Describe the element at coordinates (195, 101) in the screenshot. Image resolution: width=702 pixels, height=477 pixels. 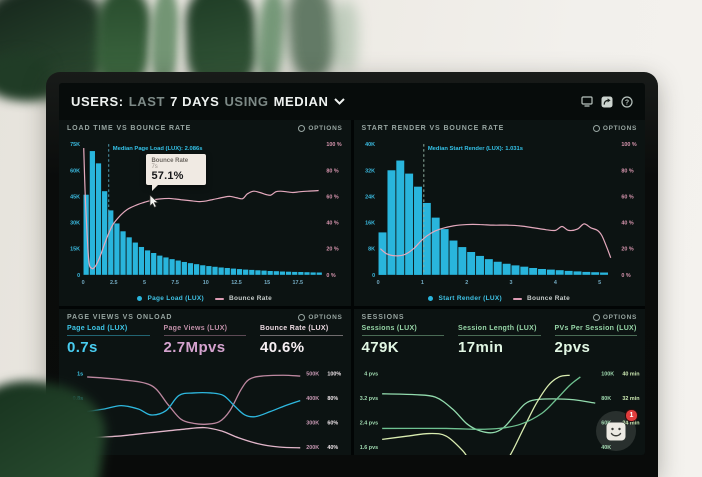
I see `range-value: 7 DAYS` at that location.